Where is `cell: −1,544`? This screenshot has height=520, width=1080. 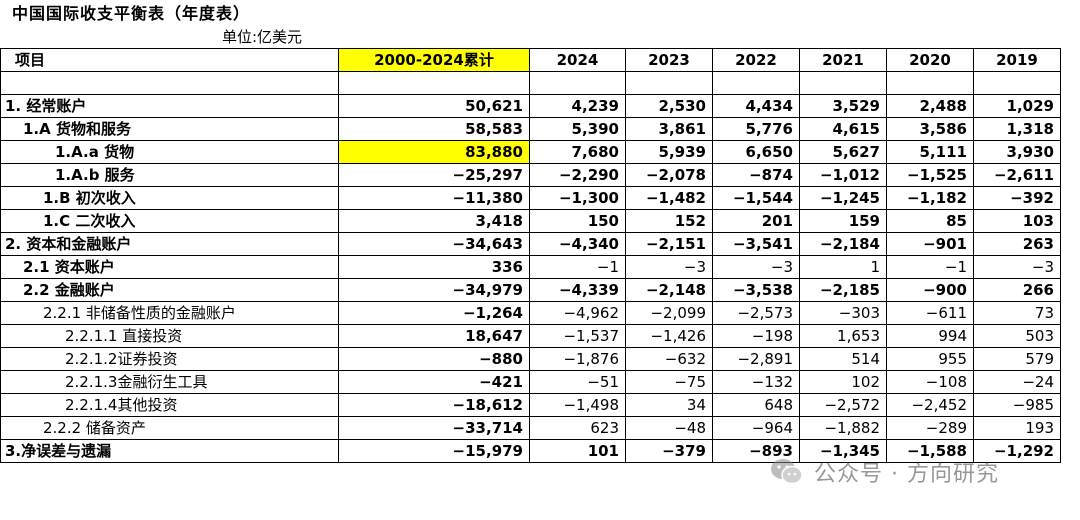
cell: −1,544 is located at coordinates (756, 198).